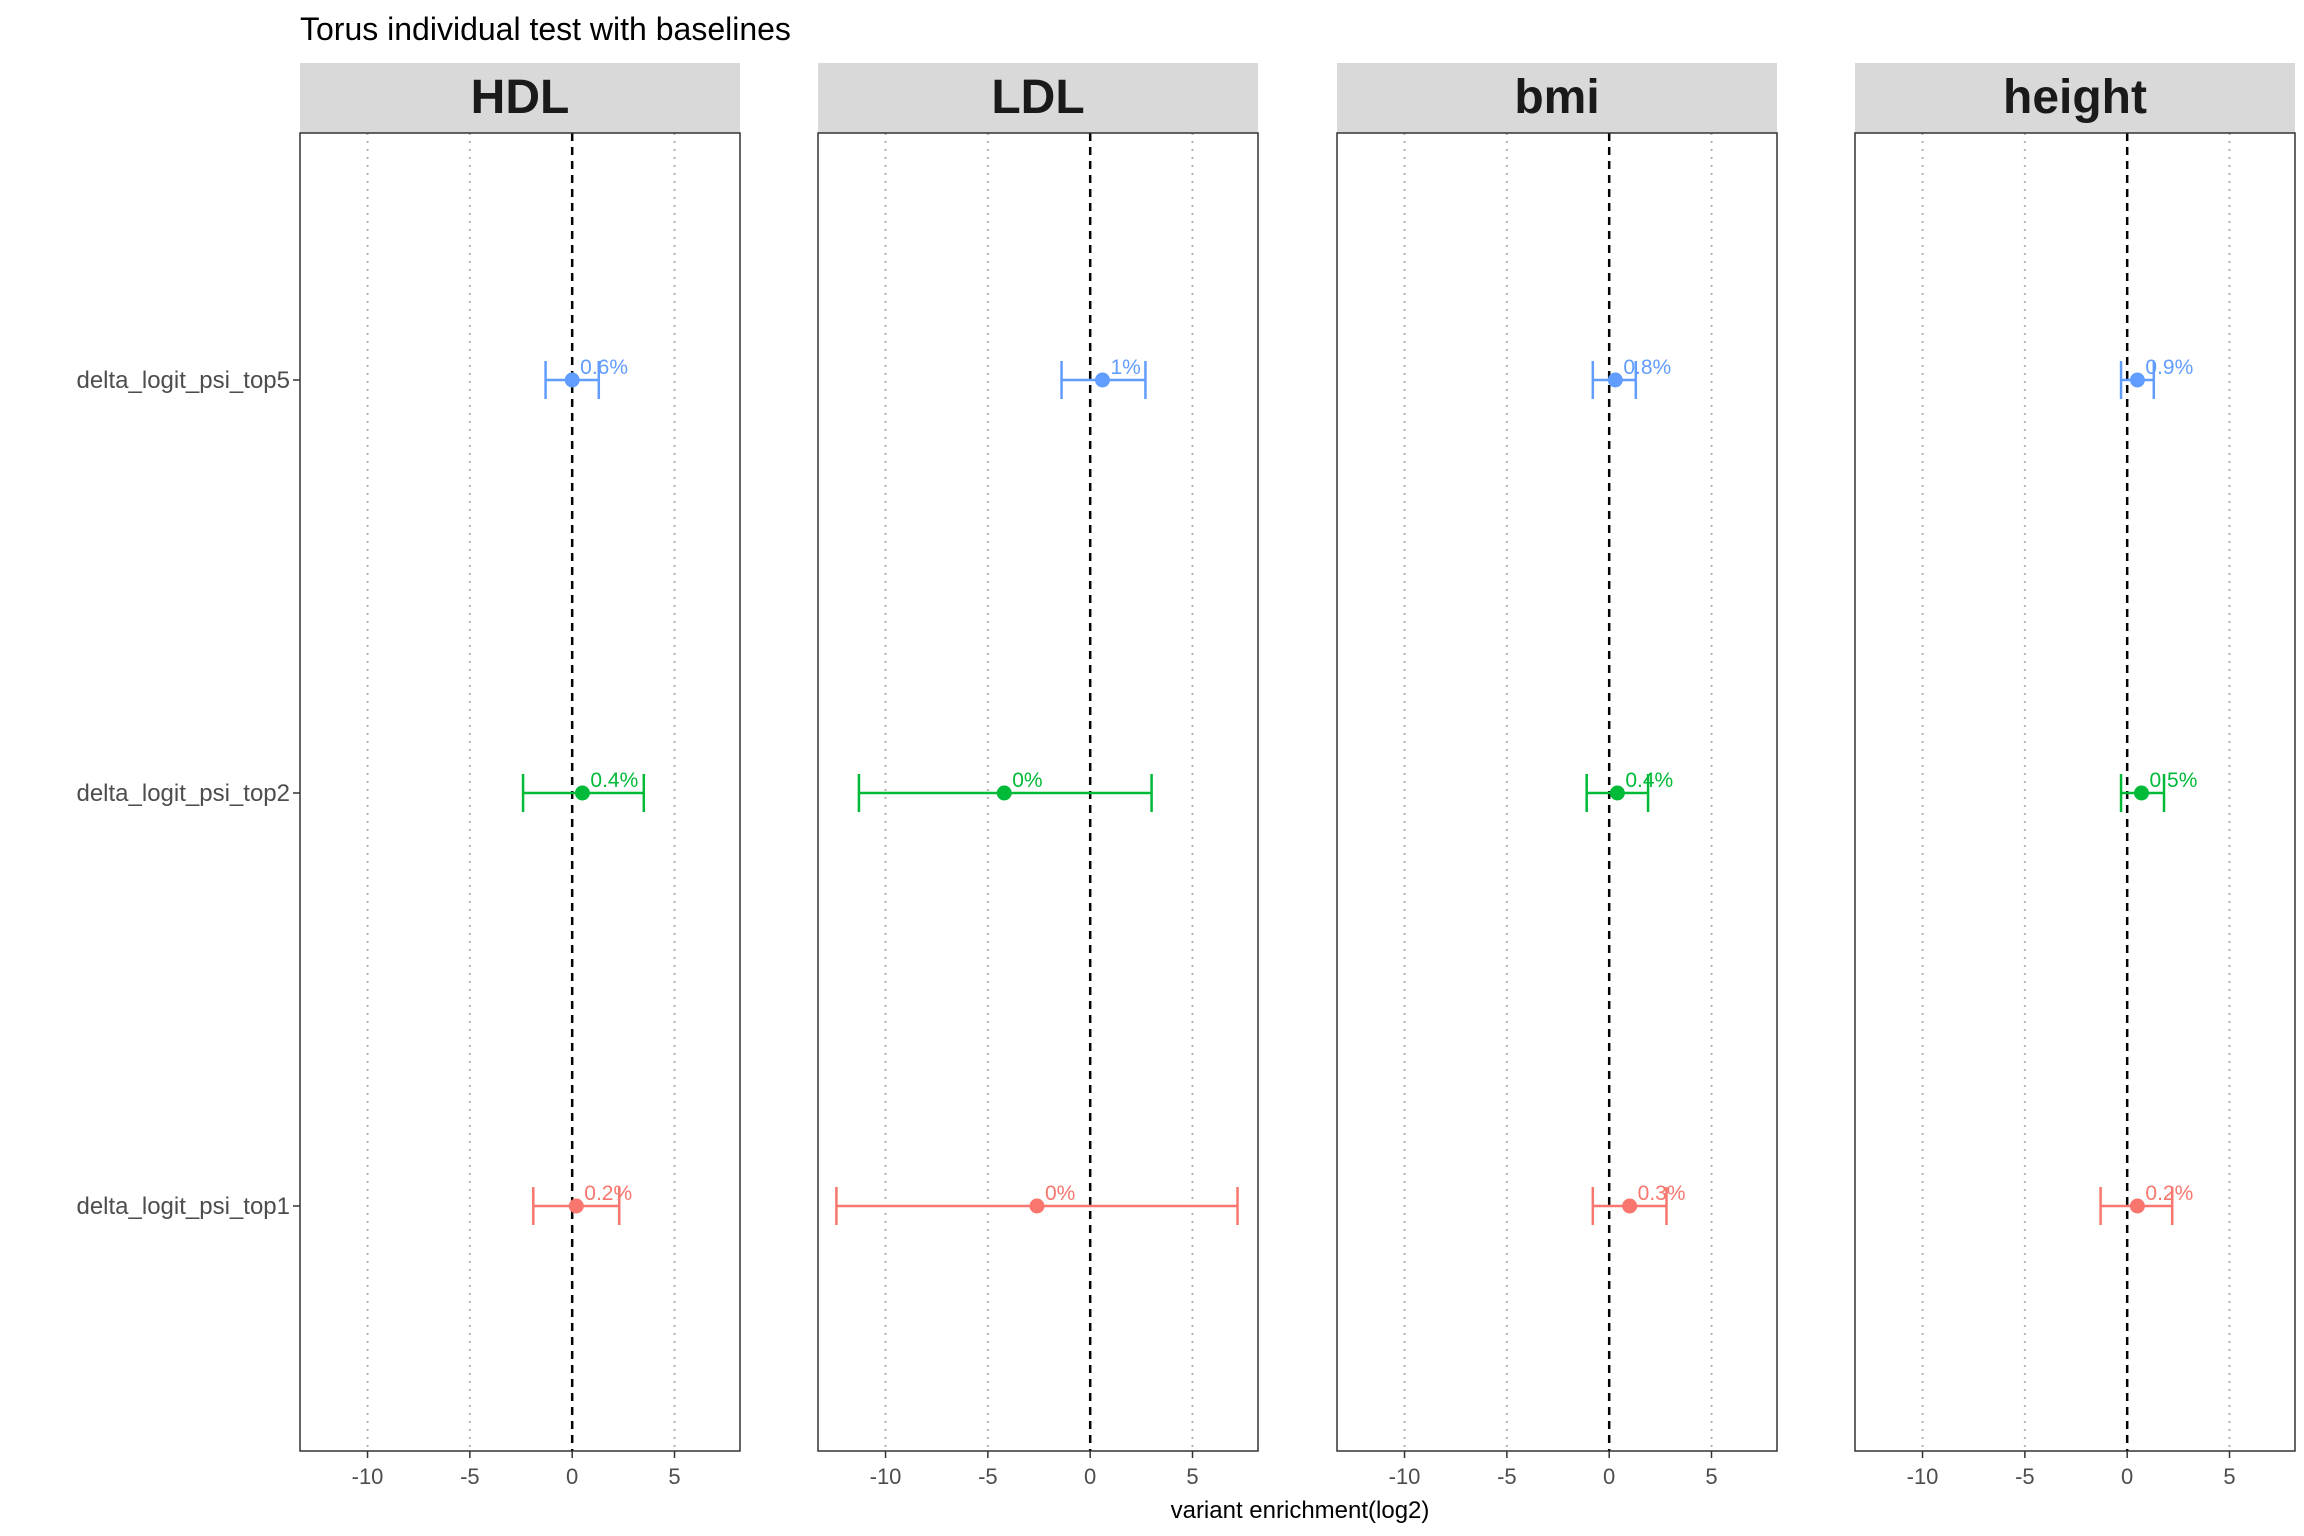  I want to click on strip-label: bmi, so click(1556, 97).